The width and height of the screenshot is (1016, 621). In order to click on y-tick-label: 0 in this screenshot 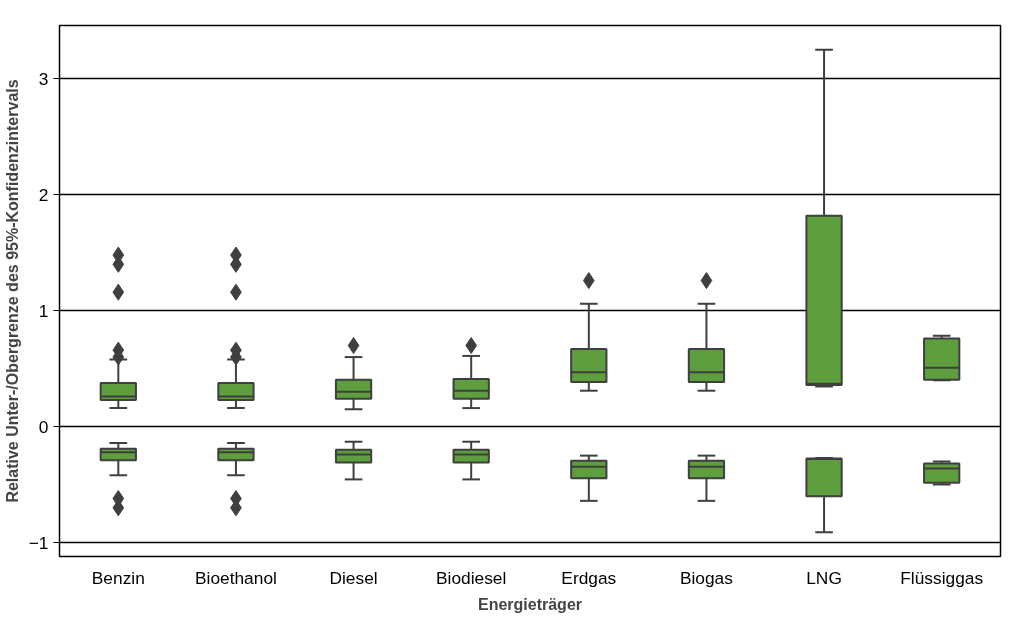, I will do `click(43, 426)`.